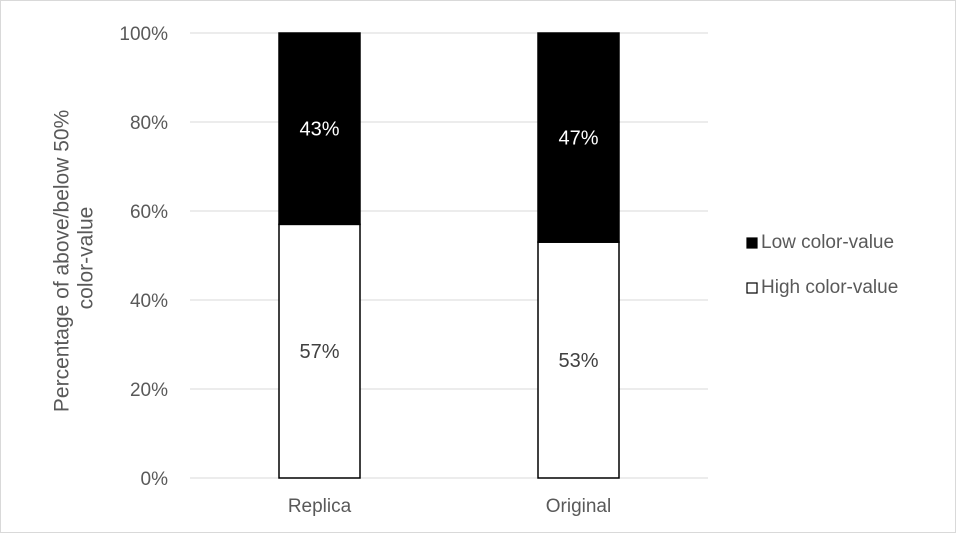 The width and height of the screenshot is (956, 533). What do you see at coordinates (143, 34) in the screenshot?
I see `y-tick-label: 100%` at bounding box center [143, 34].